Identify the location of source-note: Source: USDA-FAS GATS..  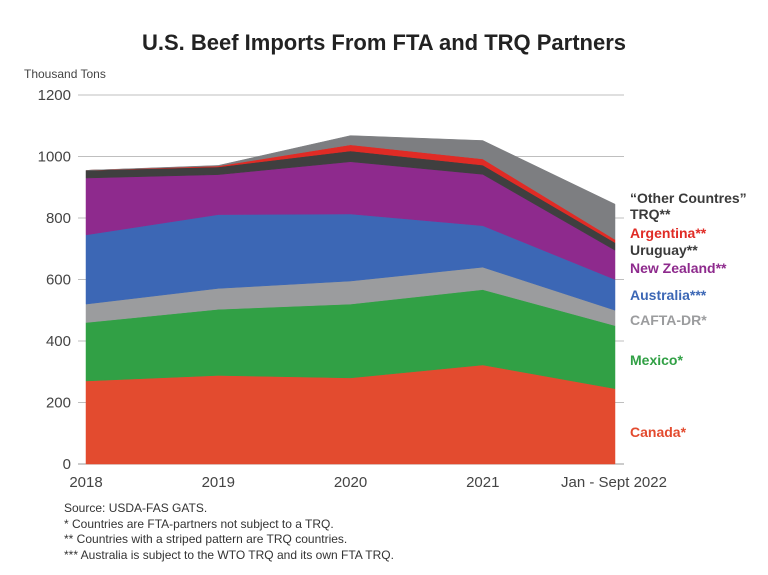
(136, 508).